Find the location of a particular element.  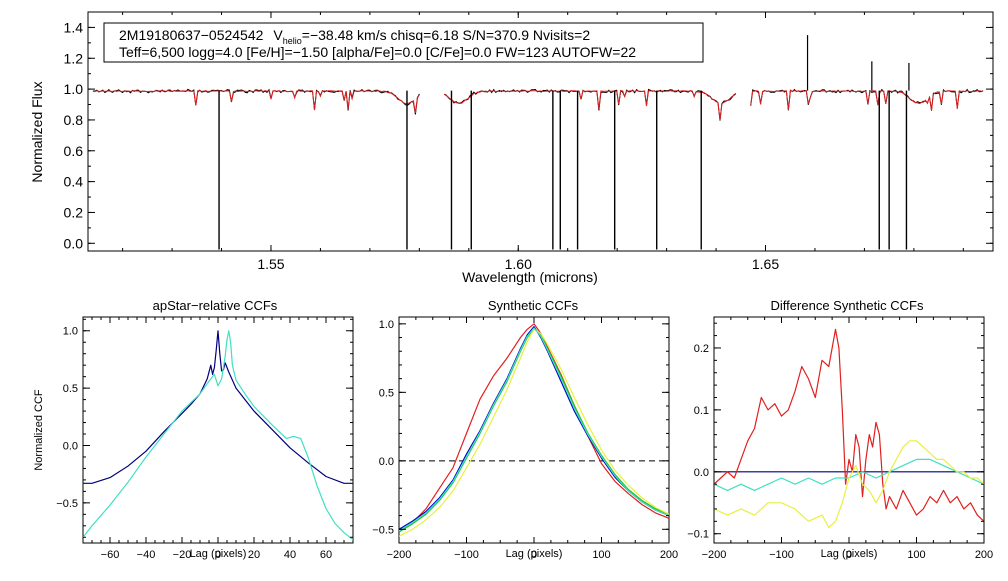

synthetic-ccf-frame is located at coordinates (534, 430).